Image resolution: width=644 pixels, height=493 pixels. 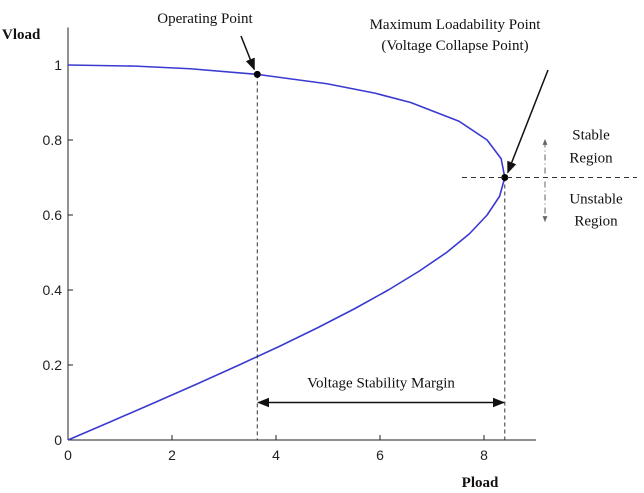 I want to click on y-tick-label: 0.8, so click(x=53, y=140).